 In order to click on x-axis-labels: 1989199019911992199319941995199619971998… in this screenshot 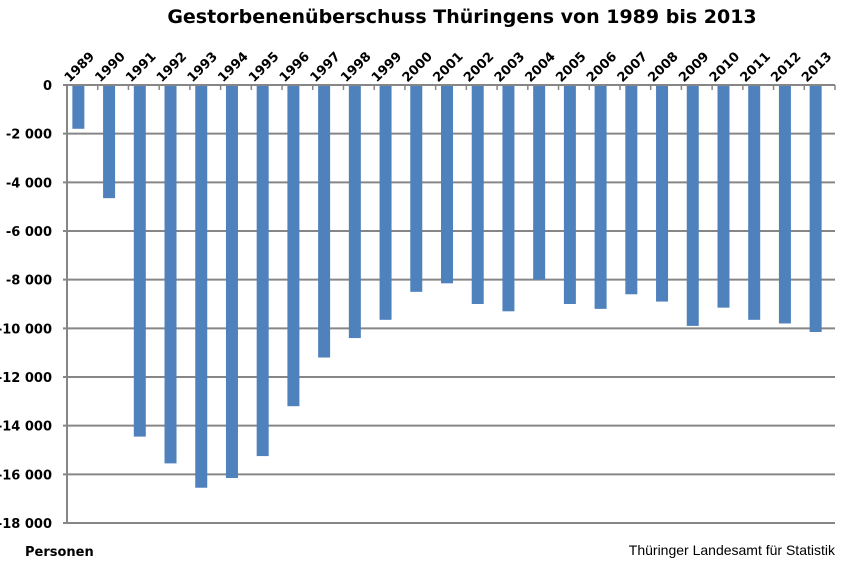, I will do `click(448, 67)`.